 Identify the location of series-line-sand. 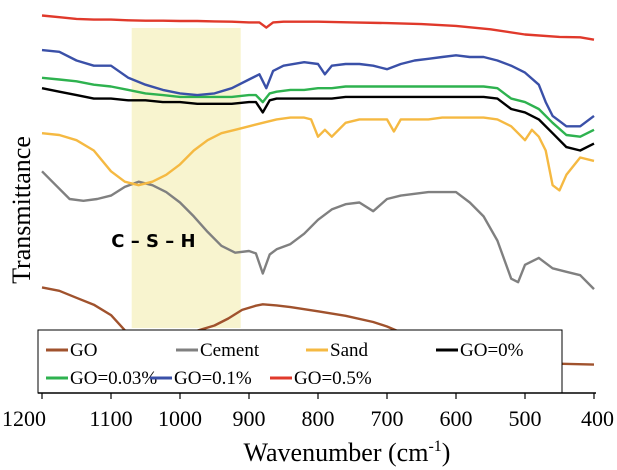
(318, 154).